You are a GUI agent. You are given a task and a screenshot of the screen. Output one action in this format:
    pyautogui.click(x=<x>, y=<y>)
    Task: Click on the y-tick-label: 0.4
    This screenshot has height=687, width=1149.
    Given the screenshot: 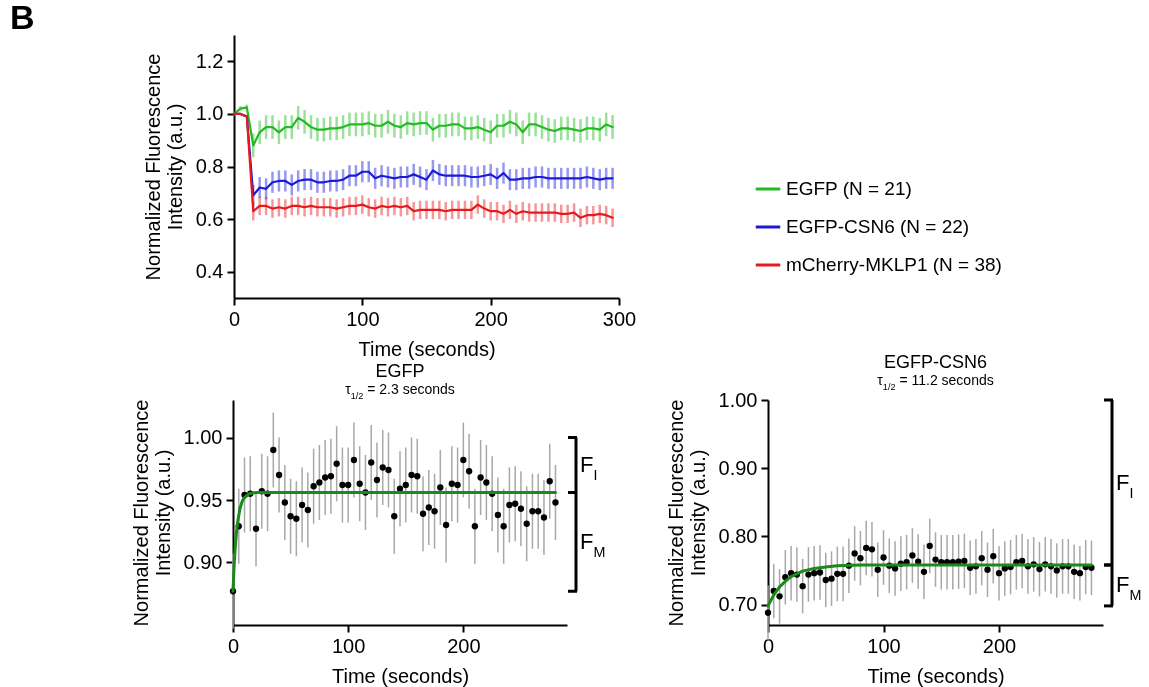 What is the action you would take?
    pyautogui.click(x=209, y=271)
    